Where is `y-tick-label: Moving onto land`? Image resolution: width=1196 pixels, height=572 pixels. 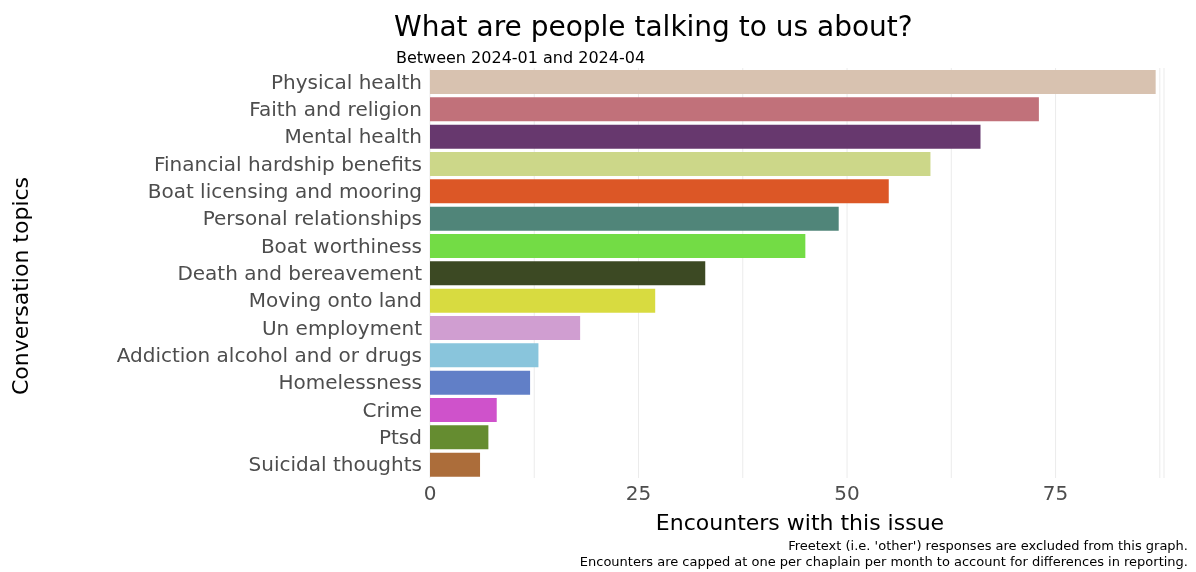 y-tick-label: Moving onto land is located at coordinates (335, 300).